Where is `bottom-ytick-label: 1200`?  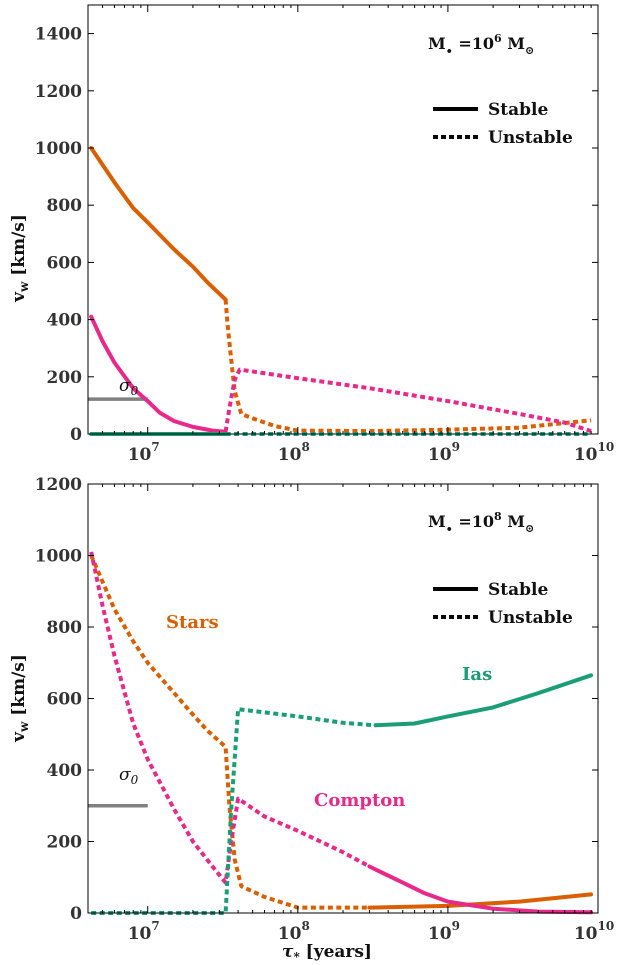
bottom-ytick-label: 1200 is located at coordinates (58, 485).